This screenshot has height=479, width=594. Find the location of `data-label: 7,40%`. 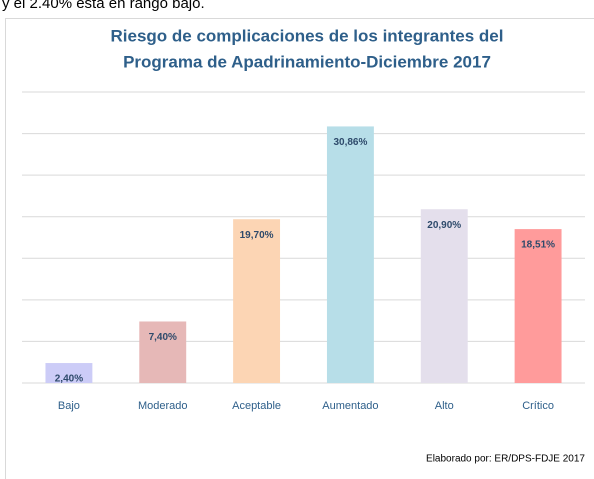

data-label: 7,40% is located at coordinates (163, 337).